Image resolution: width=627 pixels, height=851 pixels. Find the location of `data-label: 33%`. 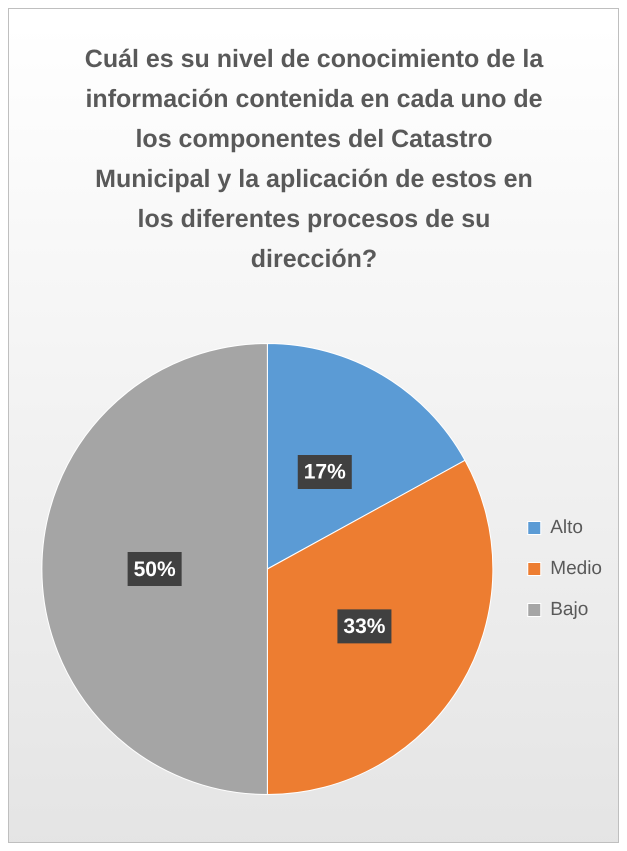

data-label: 33% is located at coordinates (364, 626).